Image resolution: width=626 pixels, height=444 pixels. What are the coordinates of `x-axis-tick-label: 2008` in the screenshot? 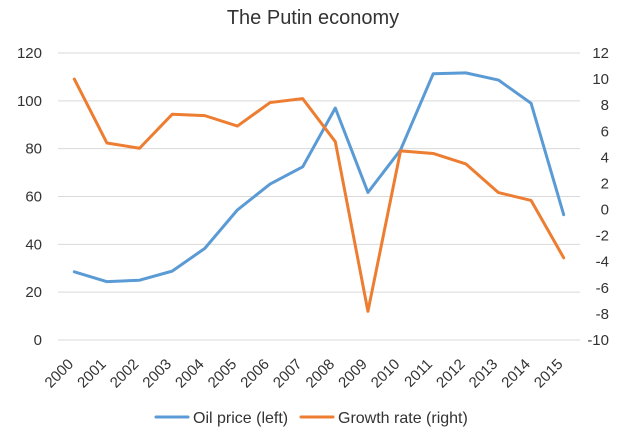 It's located at (321, 374).